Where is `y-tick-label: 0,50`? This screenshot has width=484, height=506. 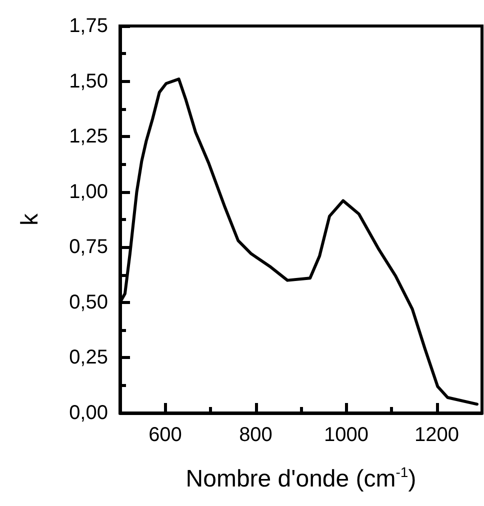 y-tick-label: 0,50 is located at coordinates (88, 302).